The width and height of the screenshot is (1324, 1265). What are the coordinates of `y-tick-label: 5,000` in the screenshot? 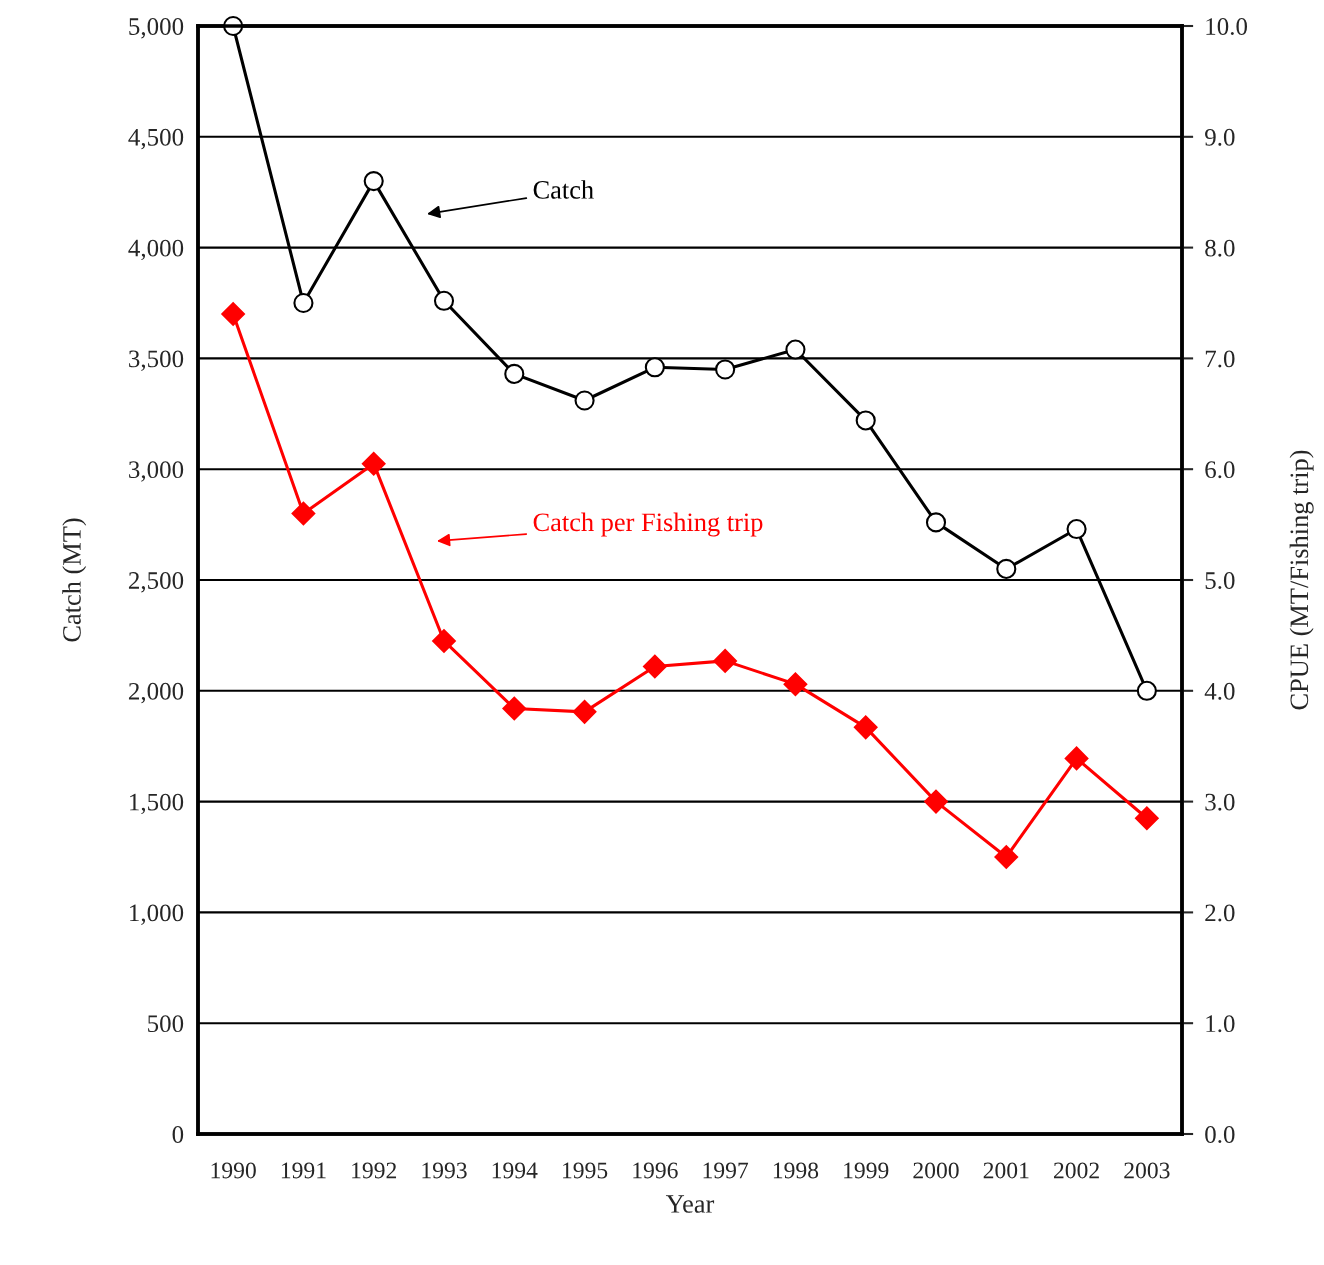 It's located at (156, 28).